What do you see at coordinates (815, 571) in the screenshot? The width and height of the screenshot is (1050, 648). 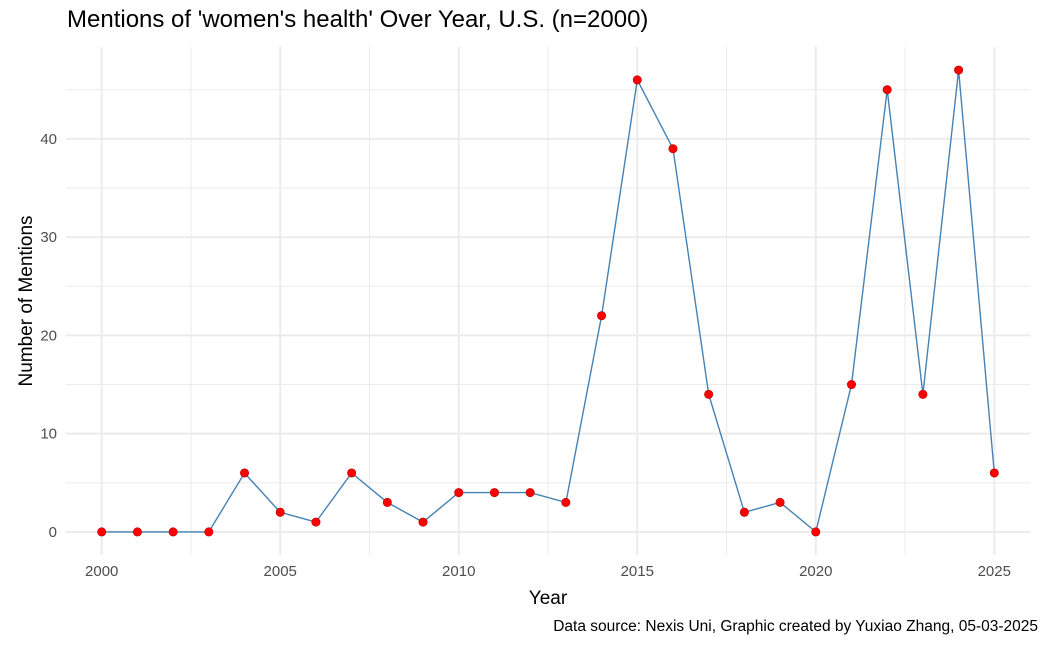 I see `x-tick-label: 2020` at bounding box center [815, 571].